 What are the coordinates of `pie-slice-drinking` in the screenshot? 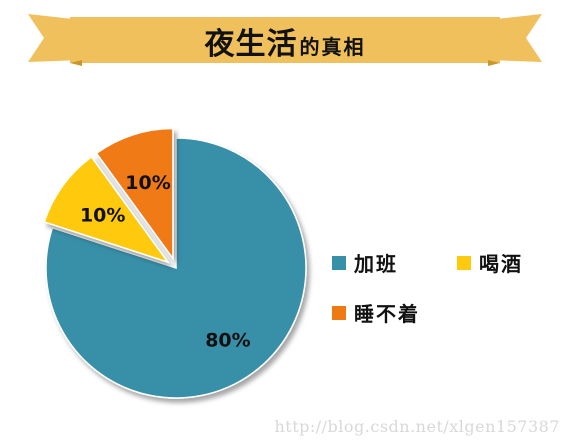 It's located at (106, 209).